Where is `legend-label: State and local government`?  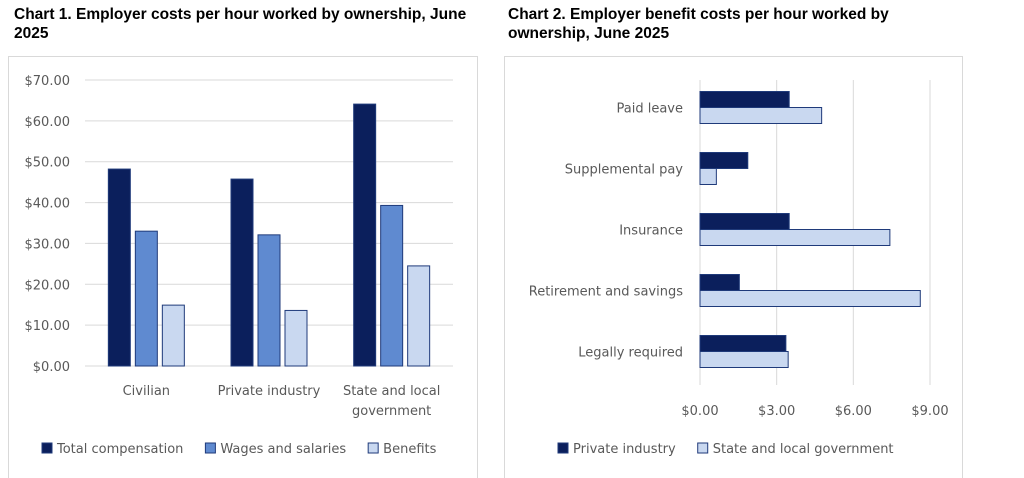
legend-label: State and local government is located at coordinates (803, 449).